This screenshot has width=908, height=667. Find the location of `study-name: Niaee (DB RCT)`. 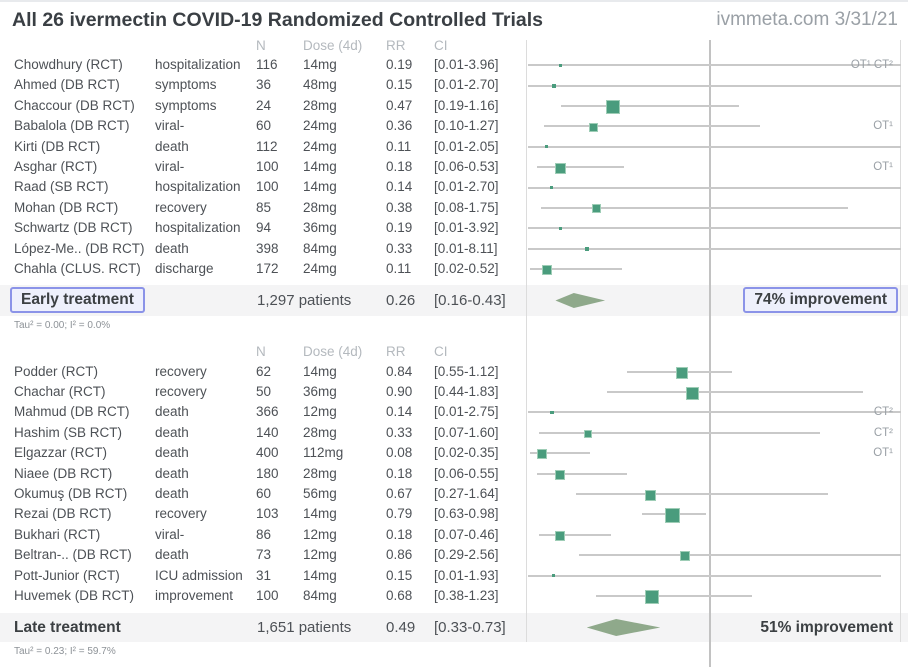

study-name: Niaee (DB RCT) is located at coordinates (63, 473).